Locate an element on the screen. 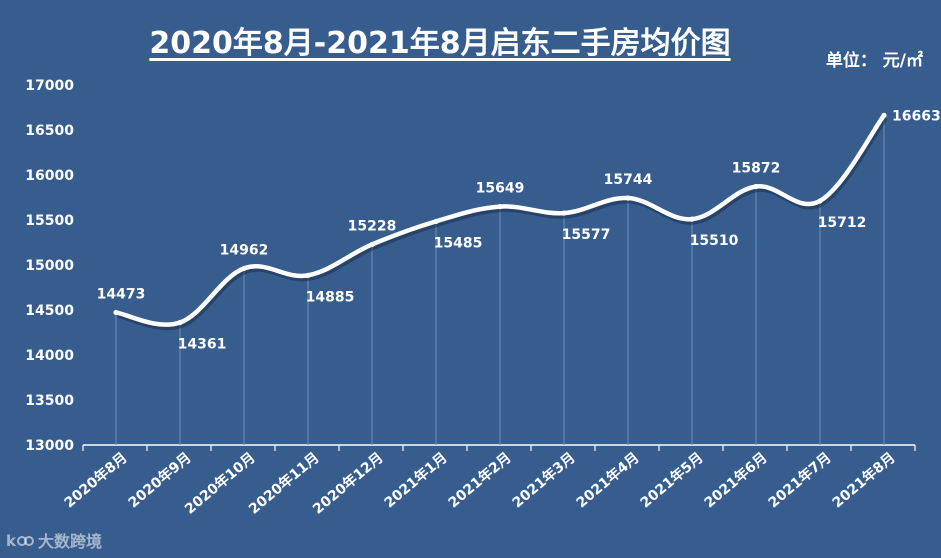  data-label: 16663 is located at coordinates (916, 116).